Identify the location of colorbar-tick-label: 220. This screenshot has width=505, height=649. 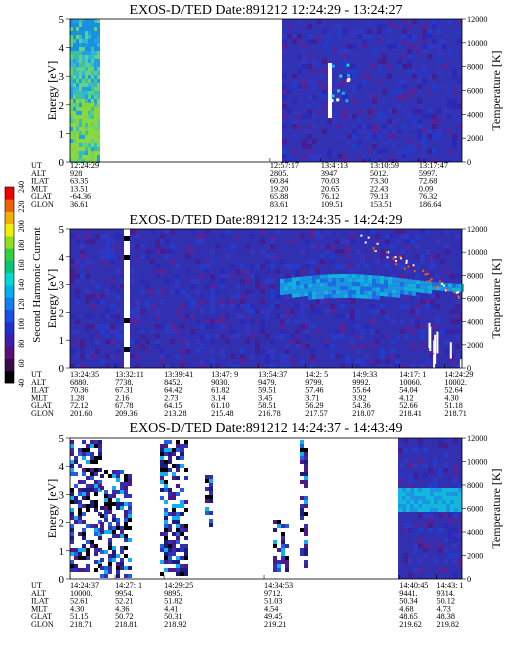
(21, 207).